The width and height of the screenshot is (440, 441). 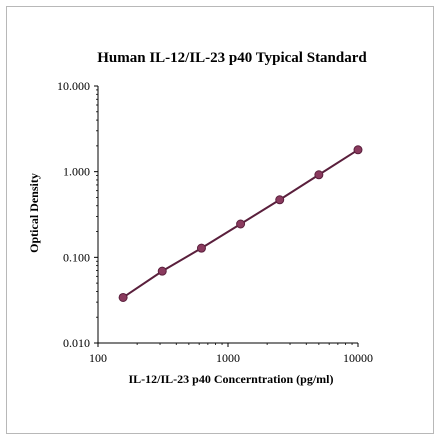 What do you see at coordinates (76, 172) in the screenshot?
I see `y-tick-label: 1.000` at bounding box center [76, 172].